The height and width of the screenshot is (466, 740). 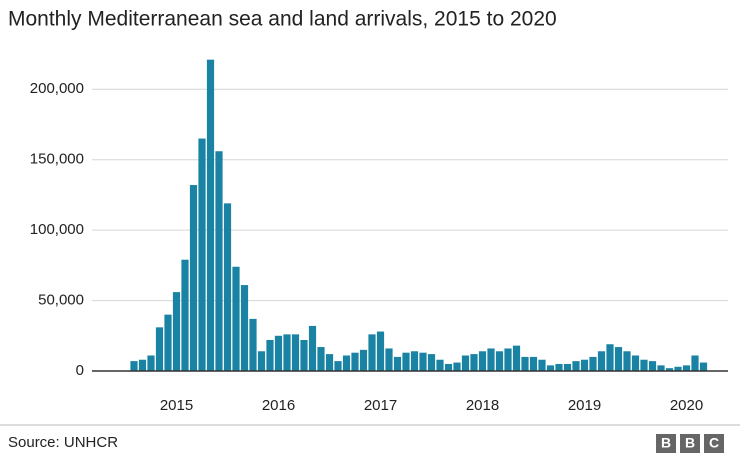 I want to click on y-tick-label: 0, so click(x=80, y=370).